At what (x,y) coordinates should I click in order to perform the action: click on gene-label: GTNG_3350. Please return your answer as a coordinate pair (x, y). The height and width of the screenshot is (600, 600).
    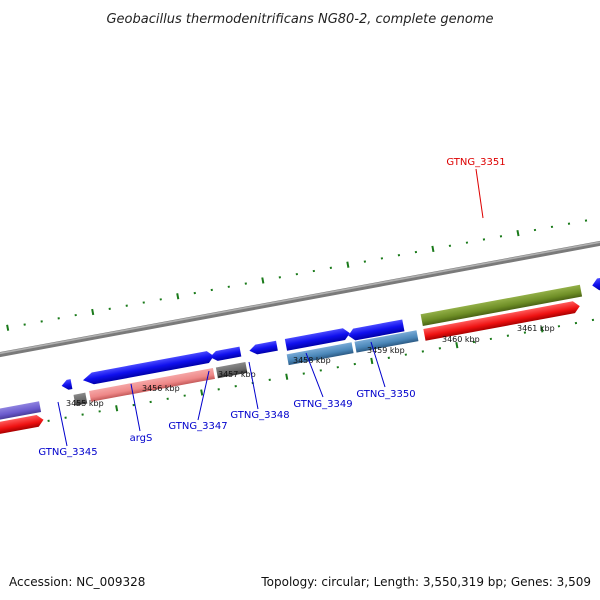
    Looking at the image, I should click on (385, 394).